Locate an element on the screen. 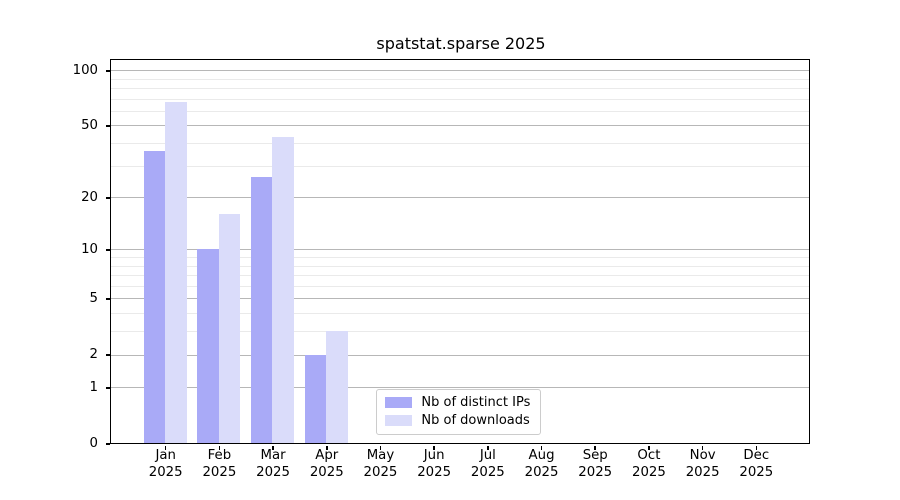 The image size is (900, 500). x-tick-label-may: May 2025 is located at coordinates (380, 464).